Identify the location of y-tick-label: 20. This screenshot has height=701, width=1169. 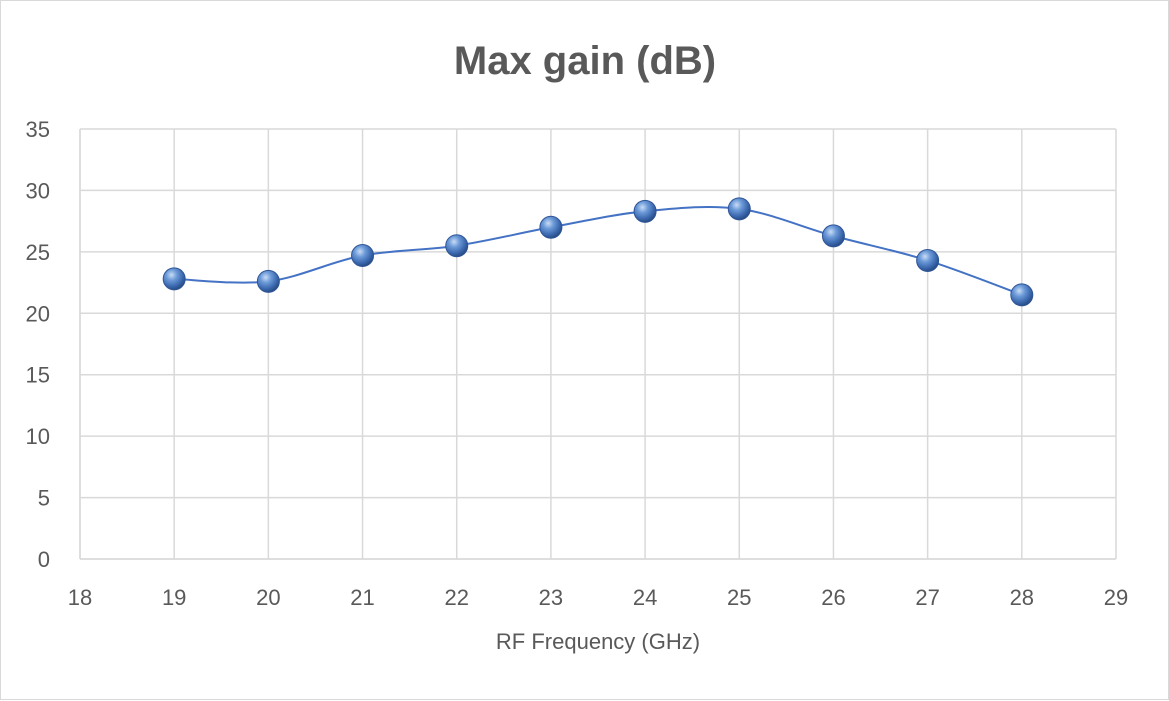
(38, 313).